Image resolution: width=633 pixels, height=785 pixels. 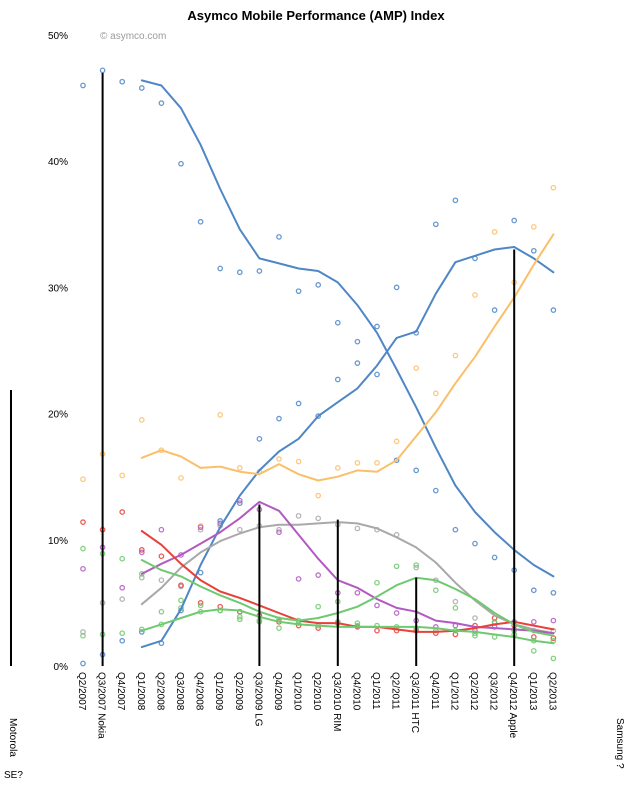 What do you see at coordinates (179, 691) in the screenshot?
I see `x-tick-label: Q3/2008` at bounding box center [179, 691].